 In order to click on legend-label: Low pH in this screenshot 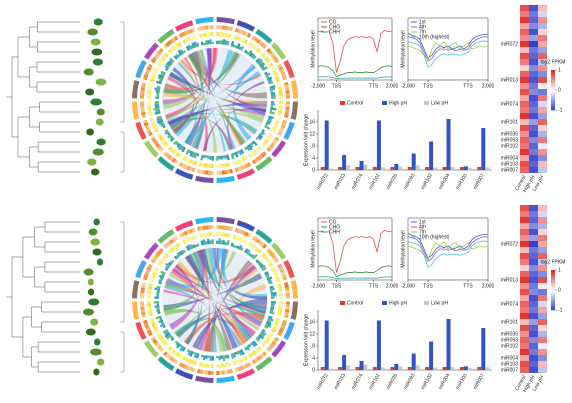, I will do `click(439, 103)`.